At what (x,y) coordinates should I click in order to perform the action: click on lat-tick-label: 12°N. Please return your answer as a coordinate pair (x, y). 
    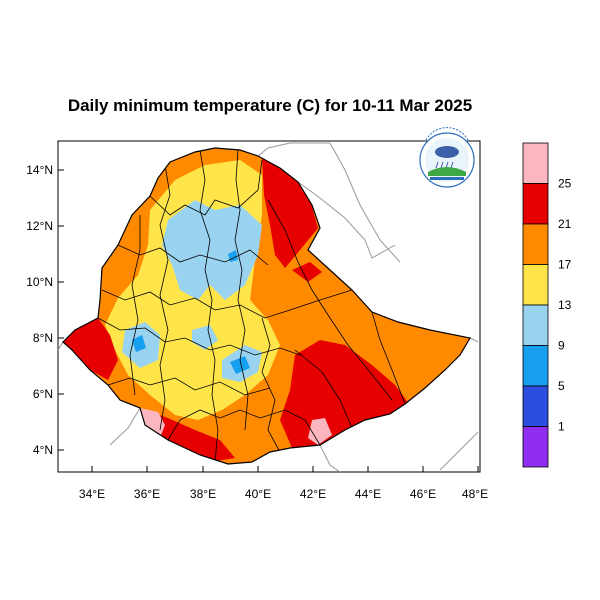
    Looking at the image, I should click on (39, 226).